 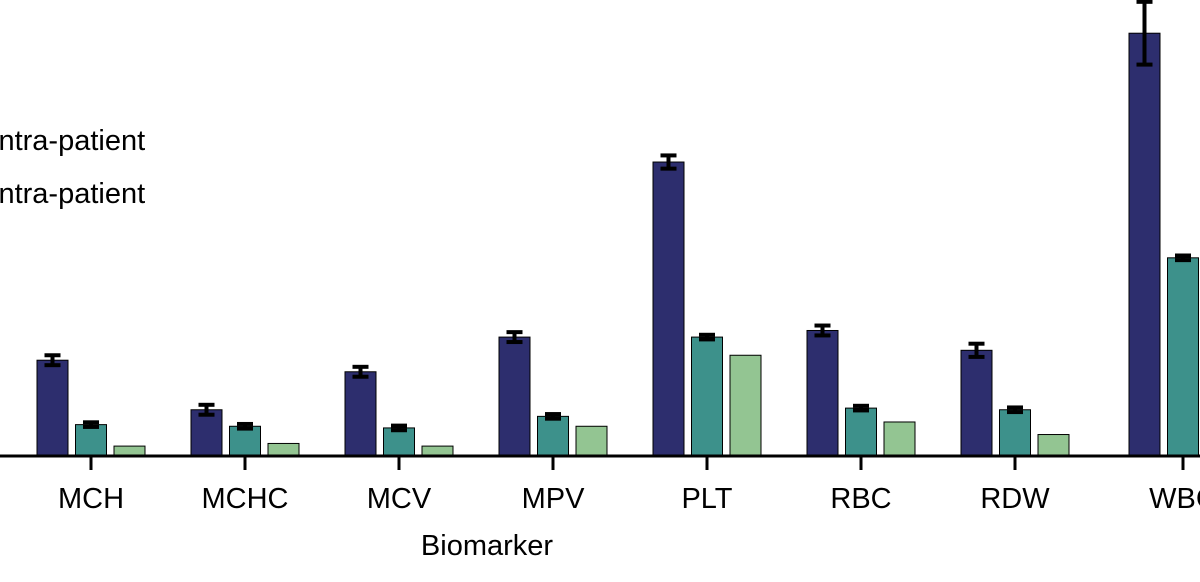 I want to click on x-tick-label-mpv: MPV, so click(x=554, y=499).